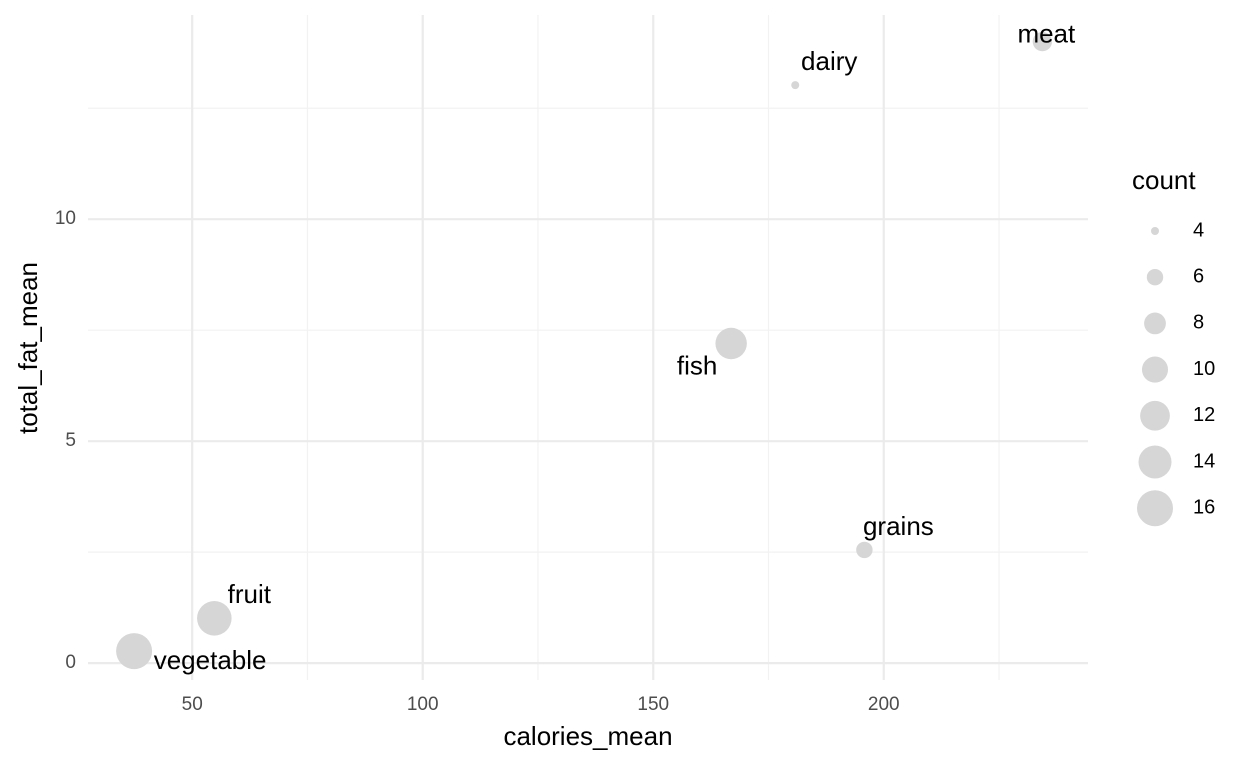 The height and width of the screenshot is (768, 1248). I want to click on y-tick-label: 10, so click(65, 218).